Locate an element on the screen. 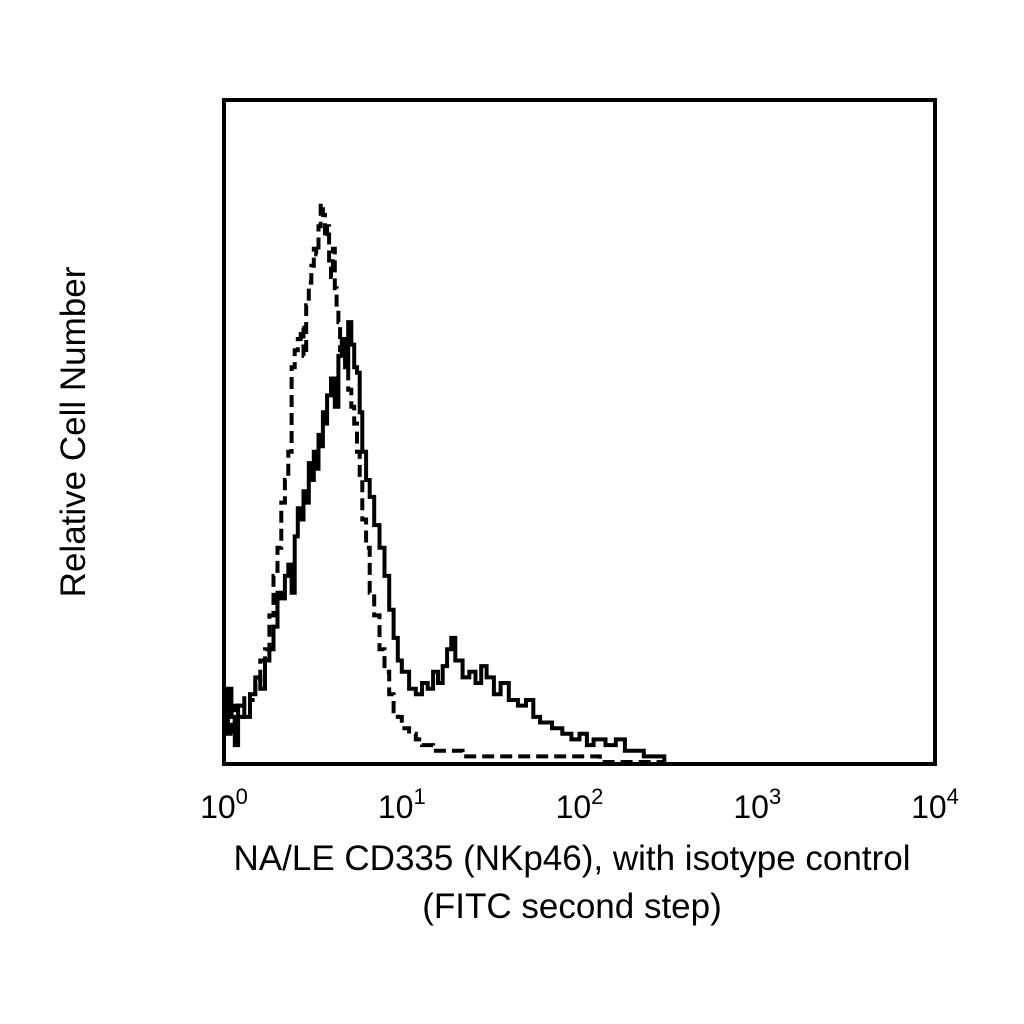 The image size is (1024, 1024). x-tick-label: 10³ is located at coordinates (757, 804).